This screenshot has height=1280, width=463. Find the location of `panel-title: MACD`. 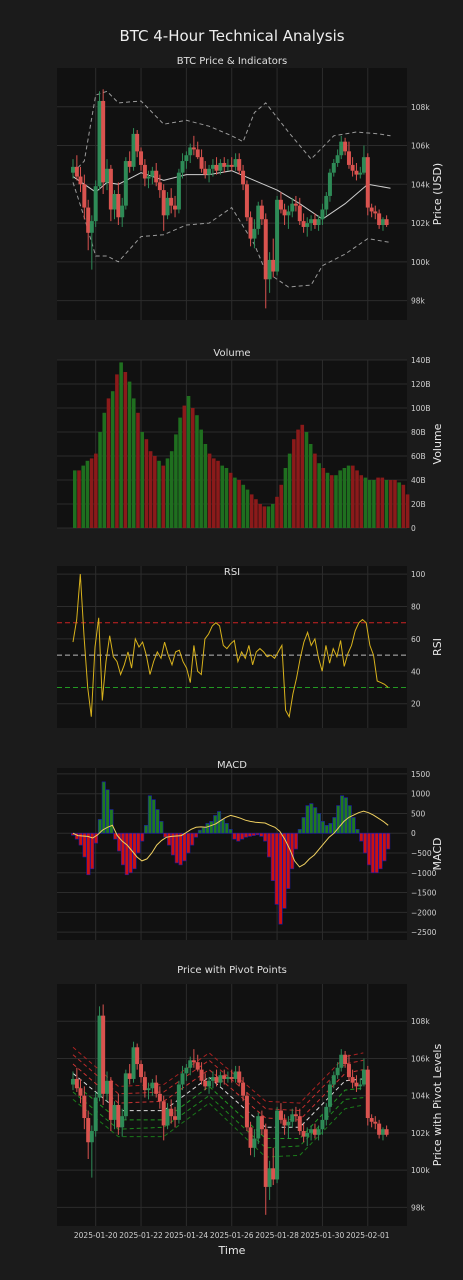

panel-title: MACD is located at coordinates (232, 765).